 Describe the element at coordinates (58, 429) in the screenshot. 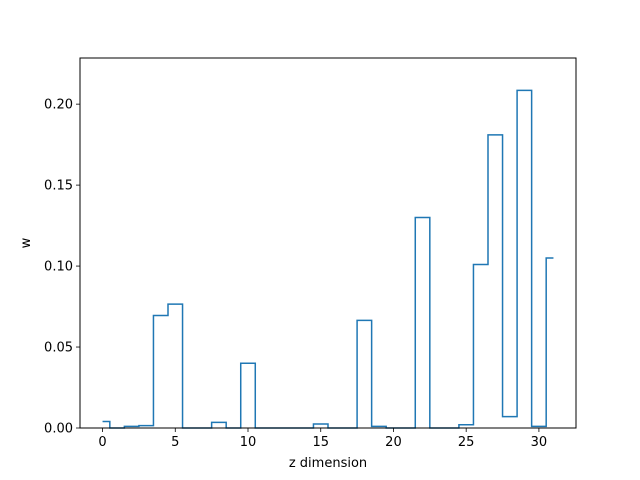

I see `y-tick-label: 0.00` at that location.